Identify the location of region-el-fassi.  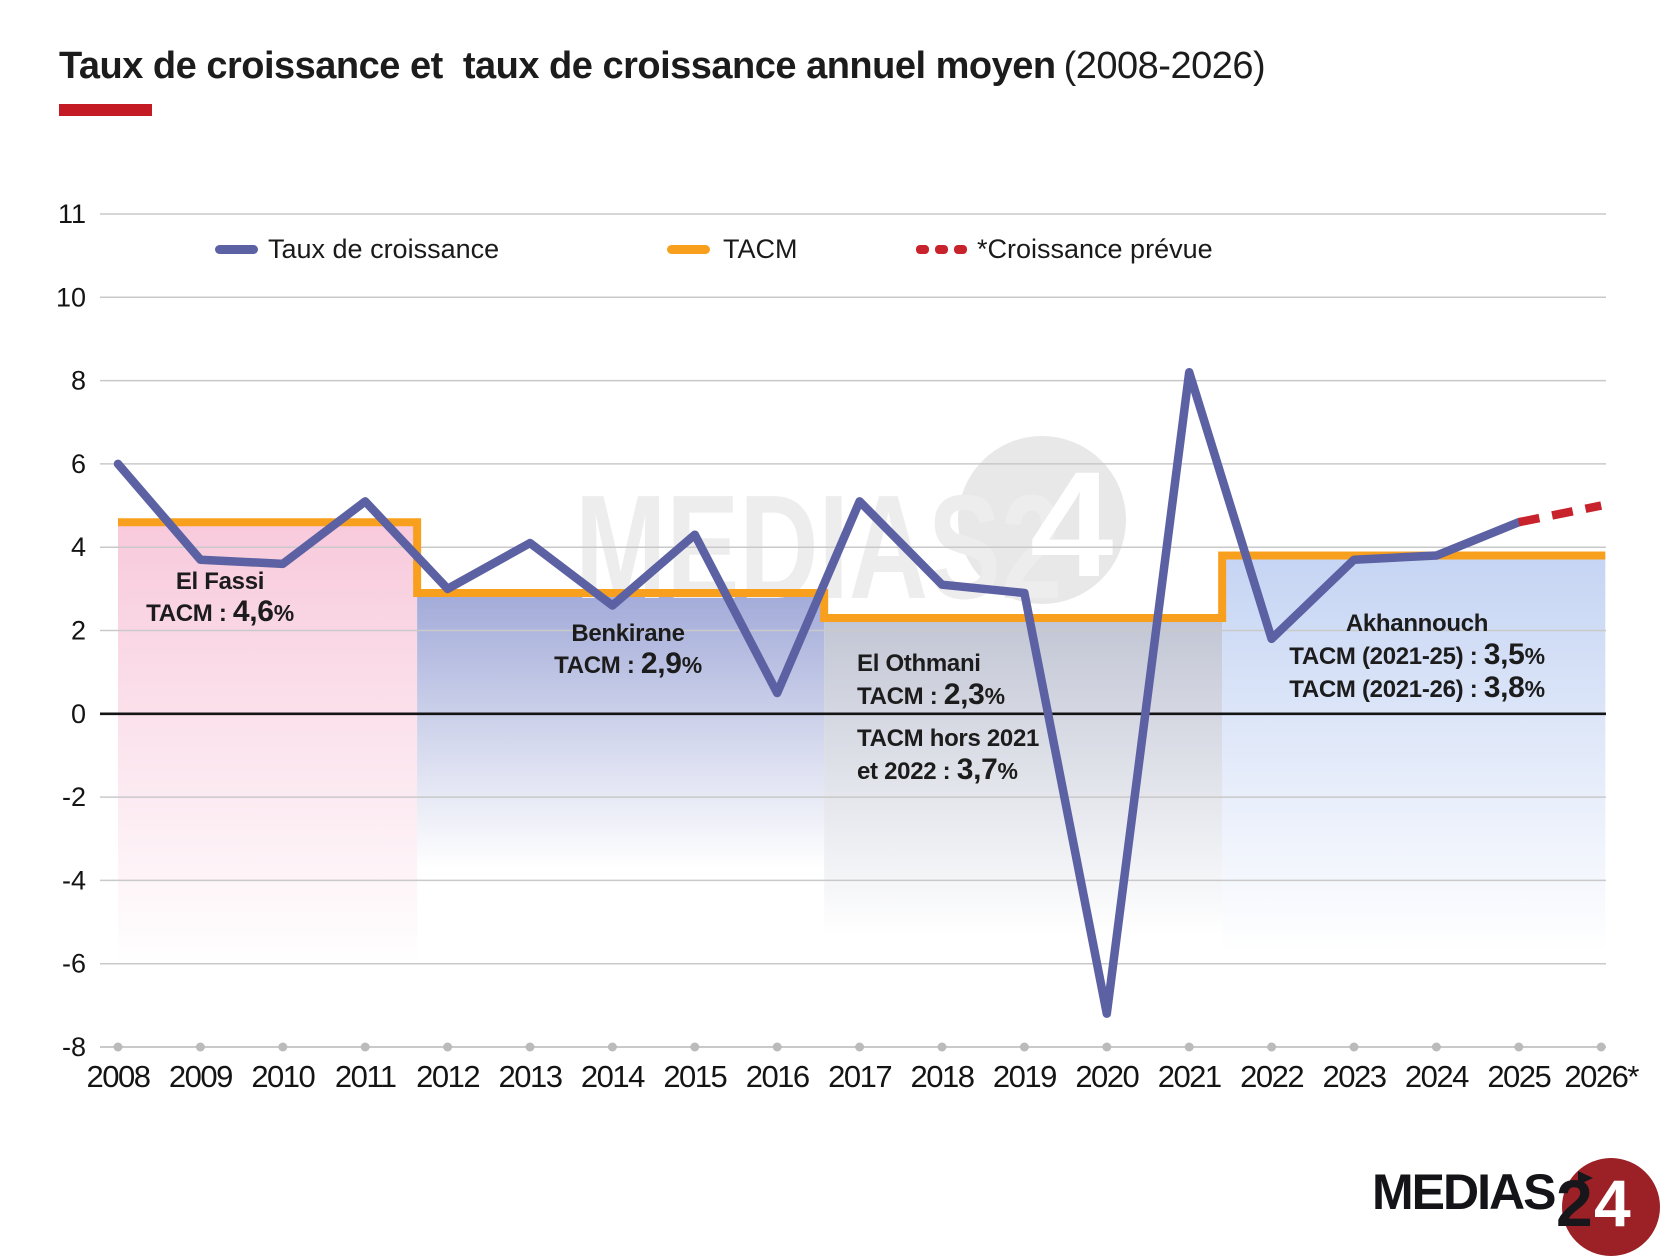
(268, 743).